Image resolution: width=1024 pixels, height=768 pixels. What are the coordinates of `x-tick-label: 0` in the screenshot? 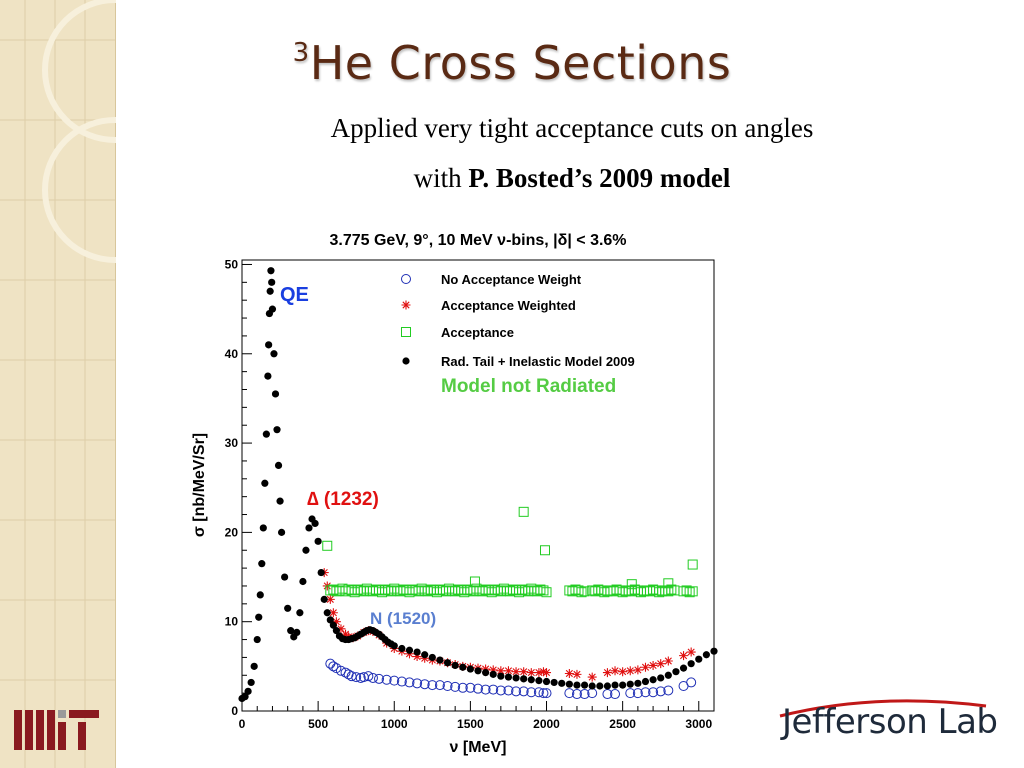 It's located at (242, 724).